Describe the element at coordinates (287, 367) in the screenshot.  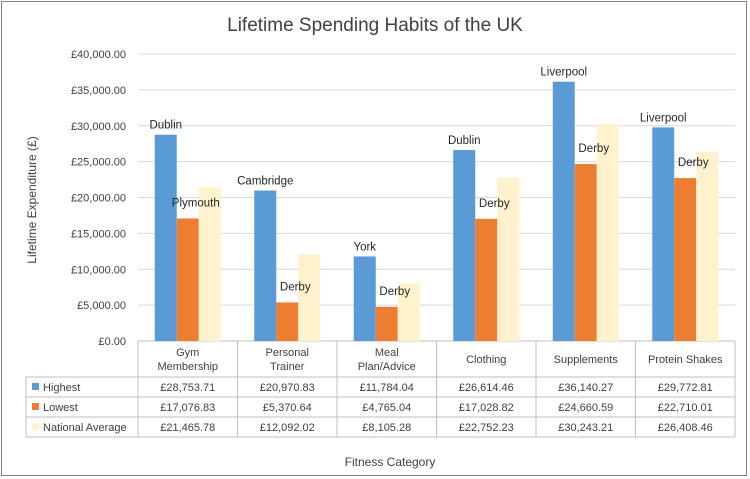
I see `category-label: Trainer` at that location.